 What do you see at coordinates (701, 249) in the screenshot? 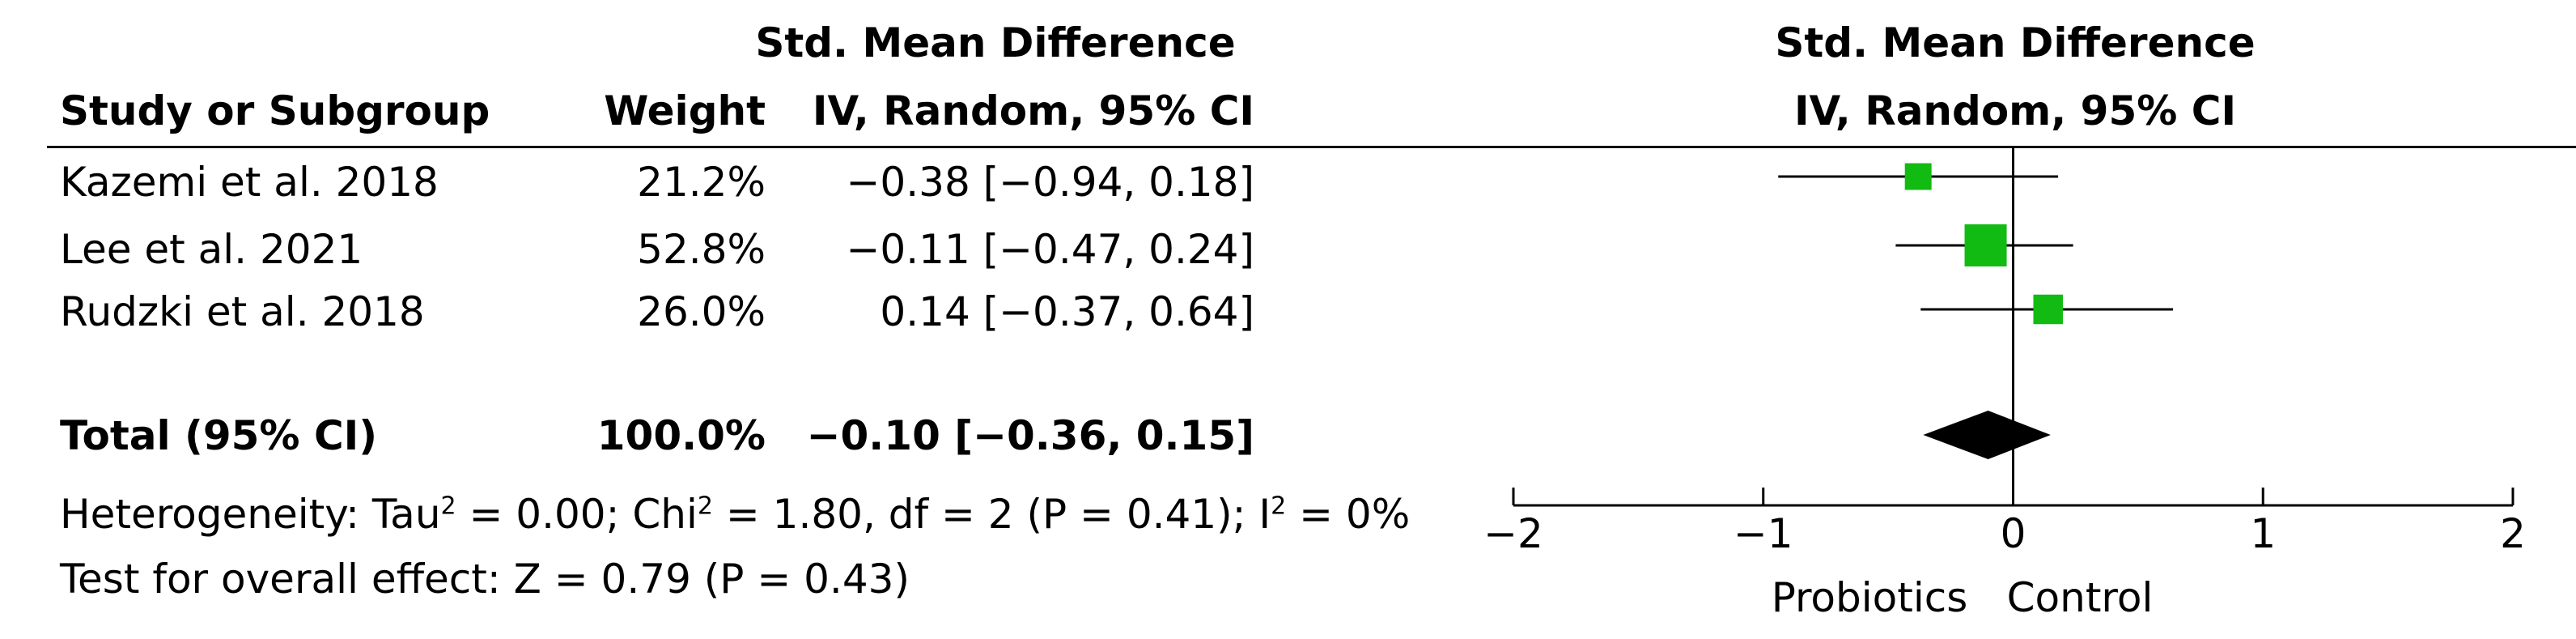
I see `study-weight: 52.8%` at bounding box center [701, 249].